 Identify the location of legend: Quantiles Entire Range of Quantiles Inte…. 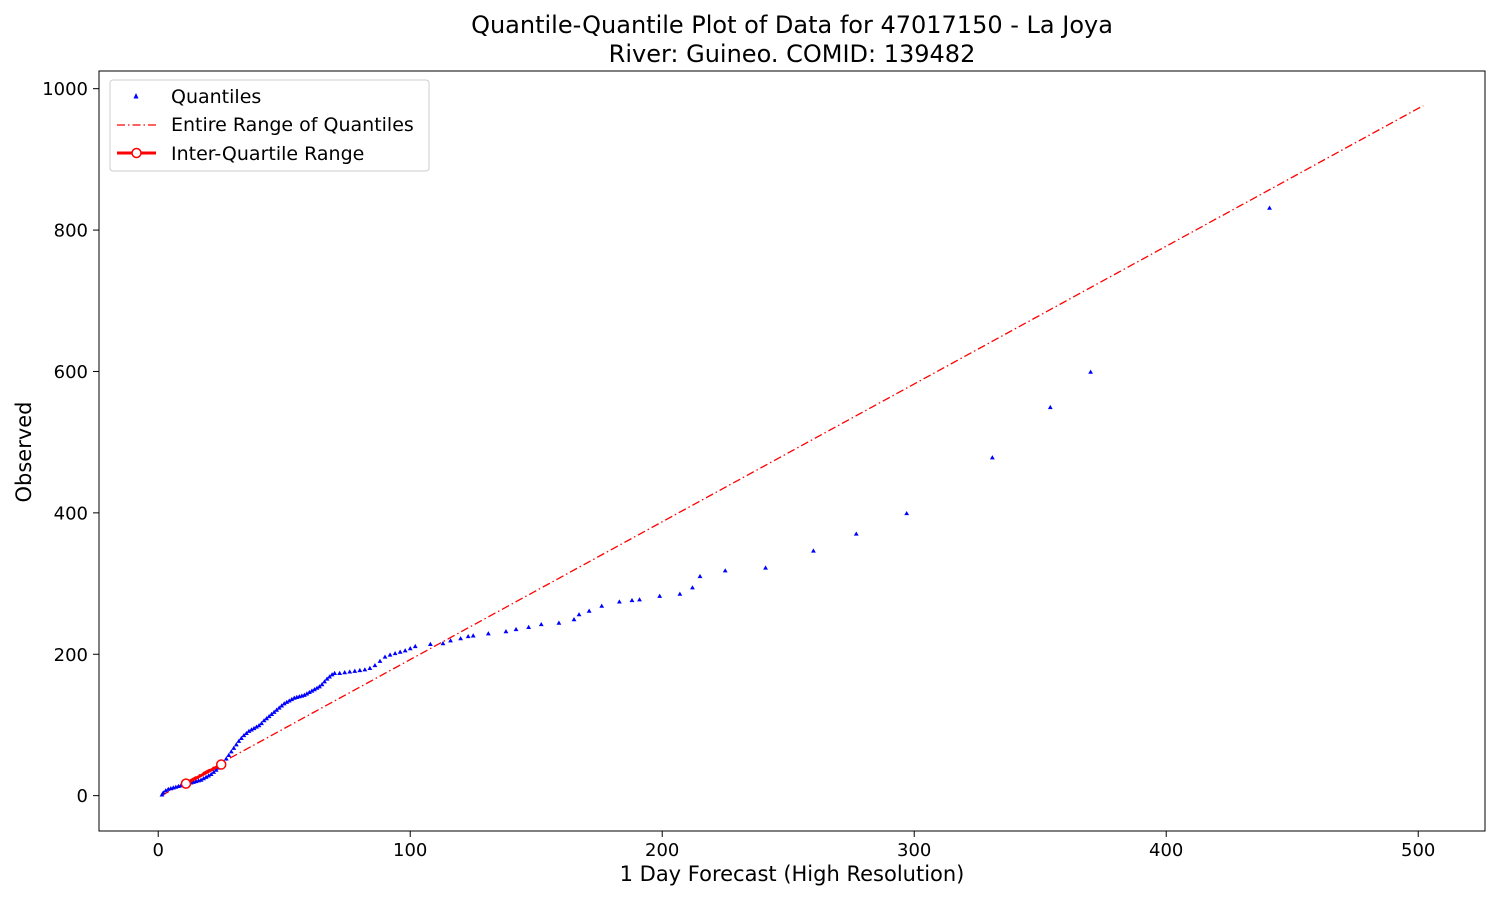
(269, 125).